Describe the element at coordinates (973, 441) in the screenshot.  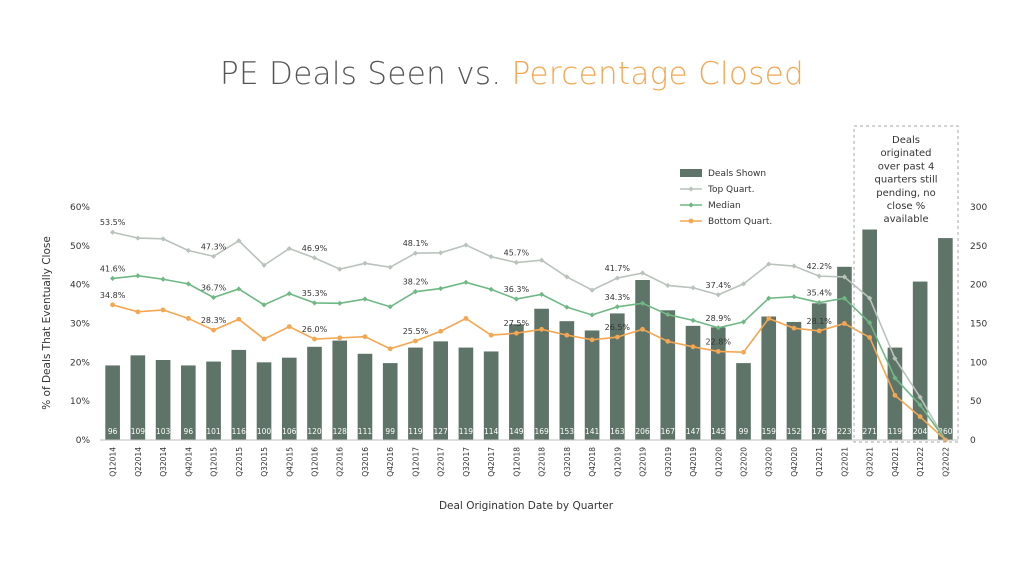
I see `y2-tick-label: 0` at that location.